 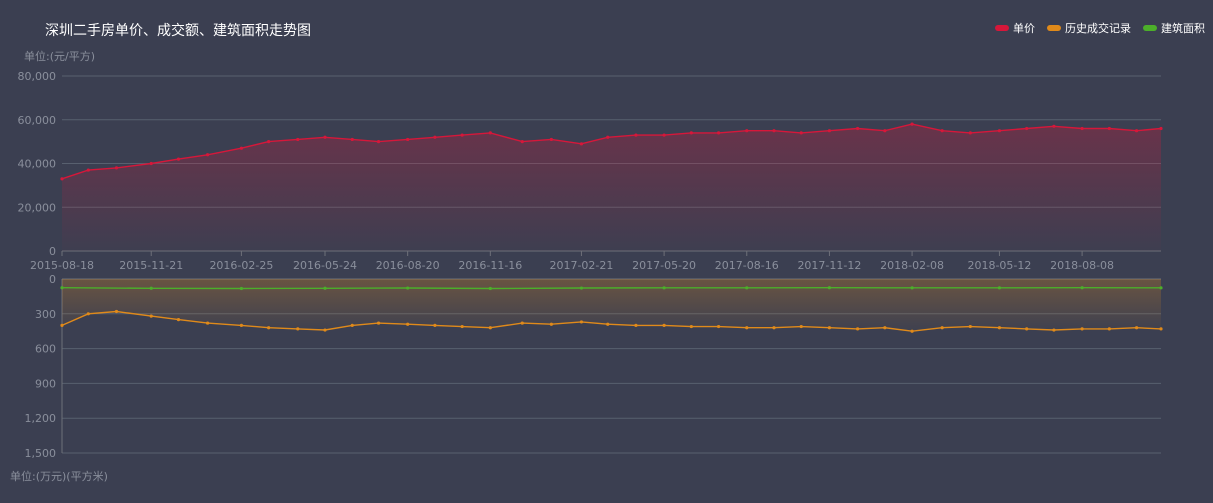 I want to click on legend-label-transaction-records: 历史成交记录, so click(x=1098, y=28).